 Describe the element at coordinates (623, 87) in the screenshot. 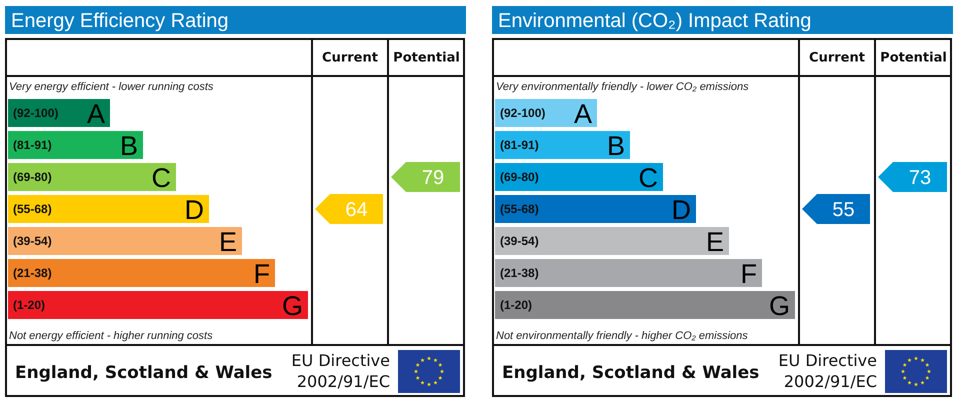

I see `text: Very environmentally friendly - lower CO₂ emissions` at that location.